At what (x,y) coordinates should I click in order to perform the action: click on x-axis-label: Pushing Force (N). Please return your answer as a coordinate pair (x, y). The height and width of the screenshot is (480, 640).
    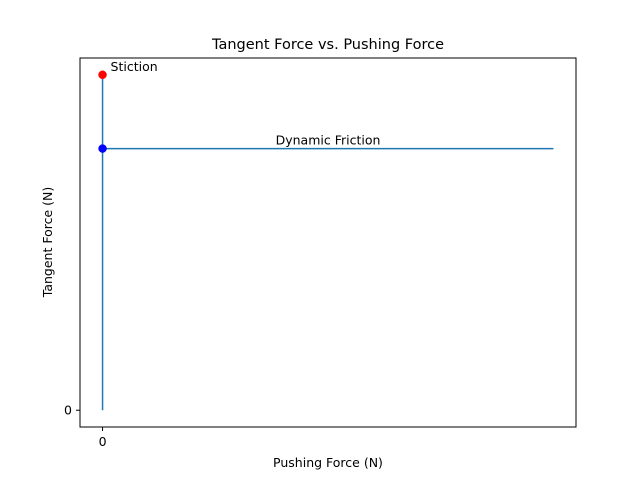
    Looking at the image, I should click on (328, 462).